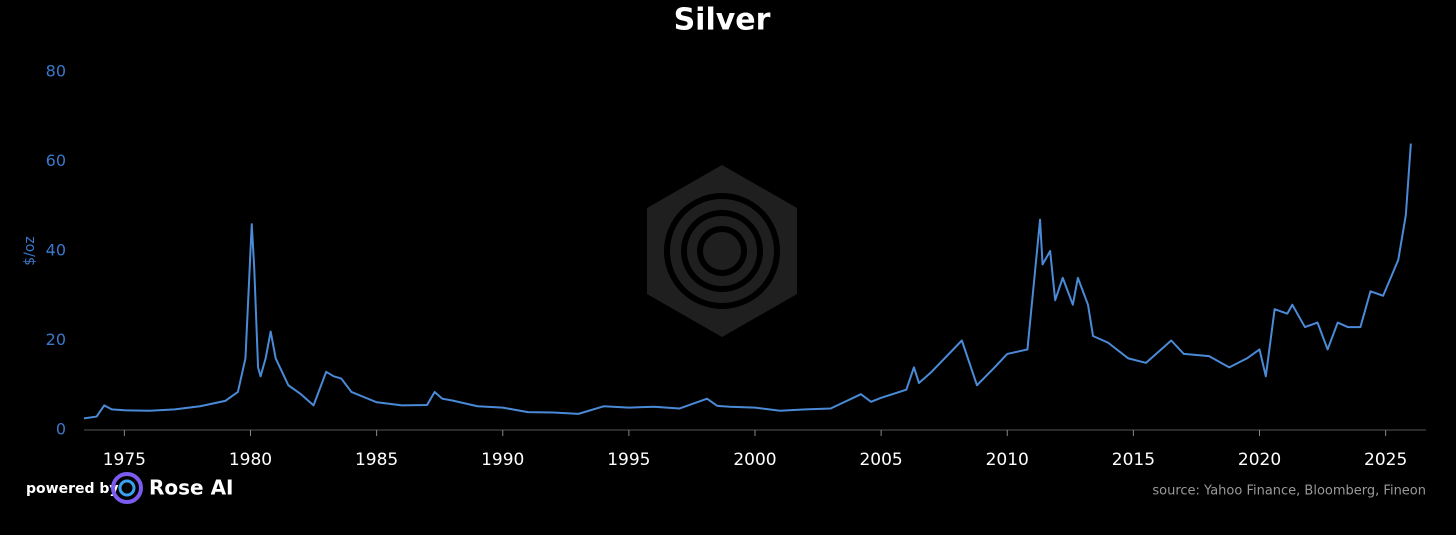 This screenshot has width=1456, height=535. Describe the element at coordinates (502, 460) in the screenshot. I see `x-tick-label: 1990` at that location.